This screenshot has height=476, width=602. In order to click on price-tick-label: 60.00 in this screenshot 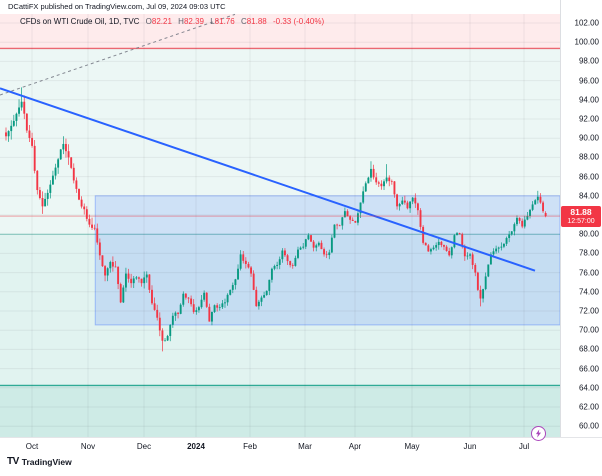, I will do `click(588, 426)`.